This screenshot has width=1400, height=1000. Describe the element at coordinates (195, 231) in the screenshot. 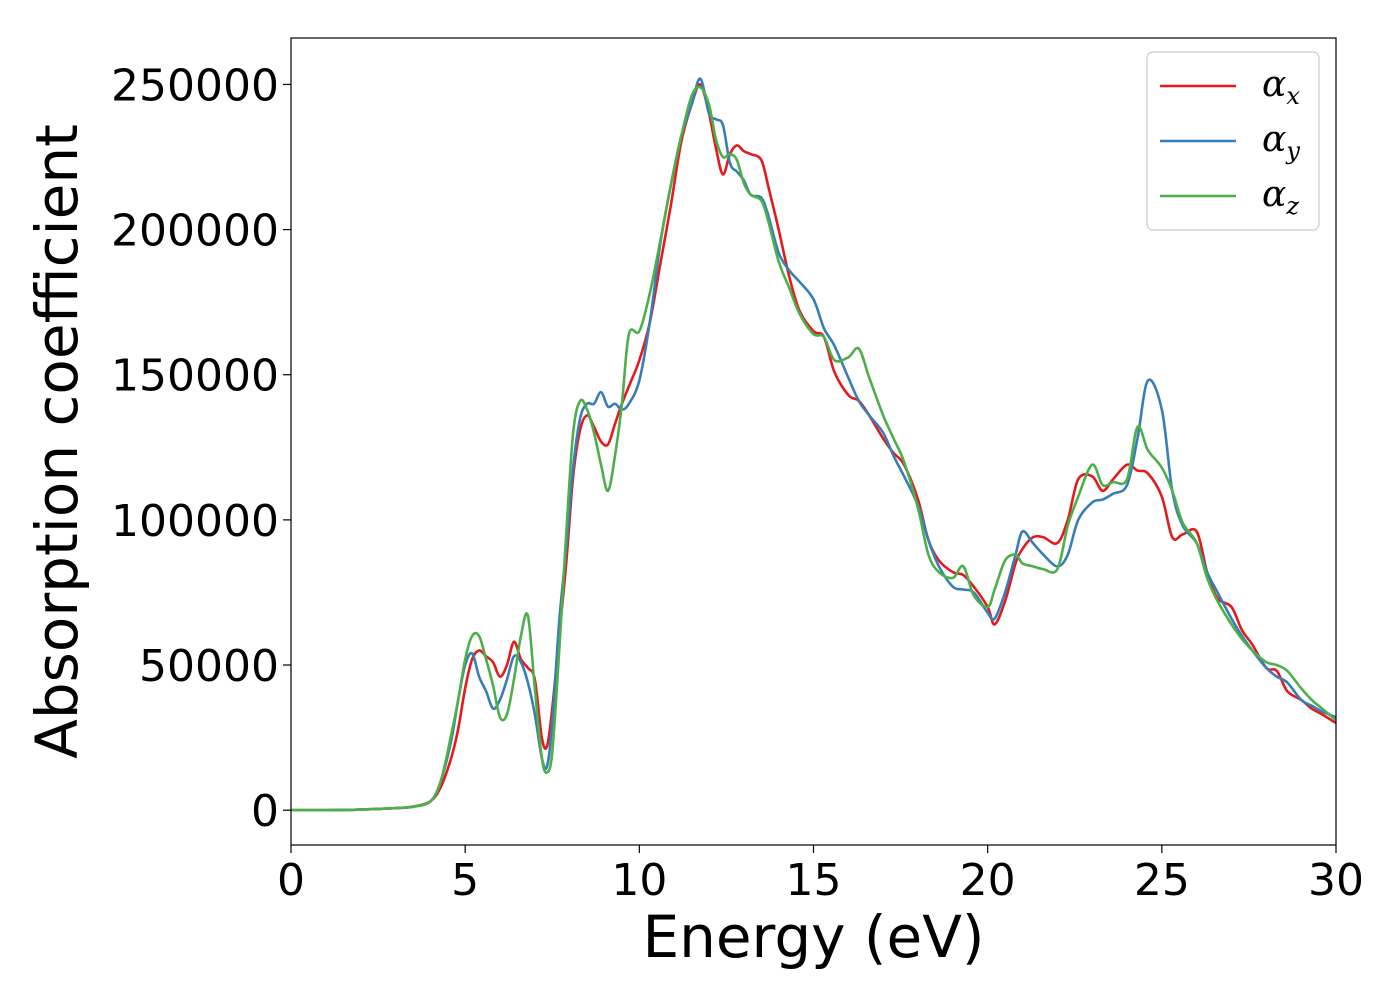

I see `y-tick-label: 200000` at that location.